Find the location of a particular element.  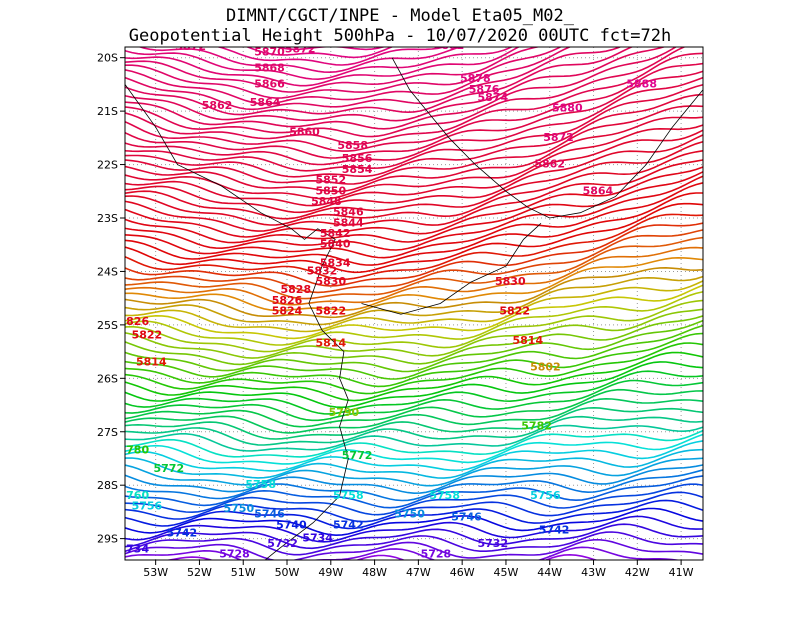

x-tick-label: 43W is located at coordinates (593, 572).